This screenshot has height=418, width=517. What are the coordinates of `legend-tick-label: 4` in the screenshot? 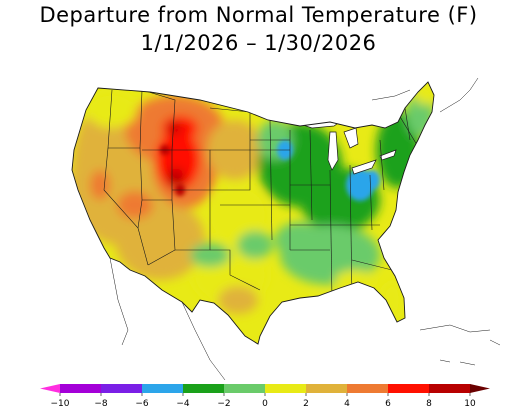 It's located at (347, 404).